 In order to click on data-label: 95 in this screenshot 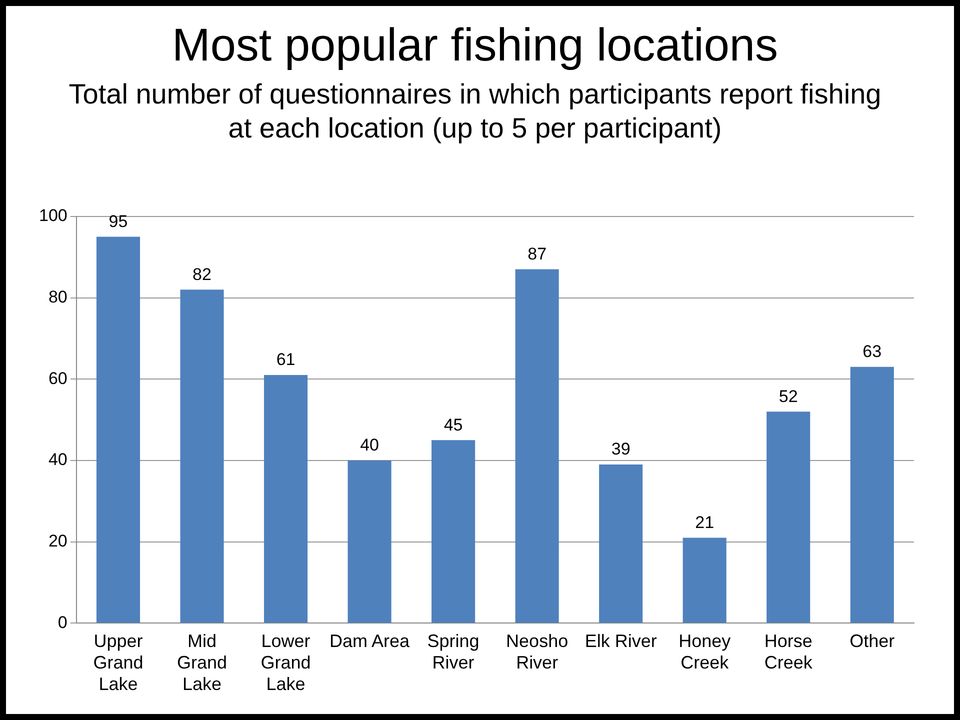, I will do `click(118, 221)`.